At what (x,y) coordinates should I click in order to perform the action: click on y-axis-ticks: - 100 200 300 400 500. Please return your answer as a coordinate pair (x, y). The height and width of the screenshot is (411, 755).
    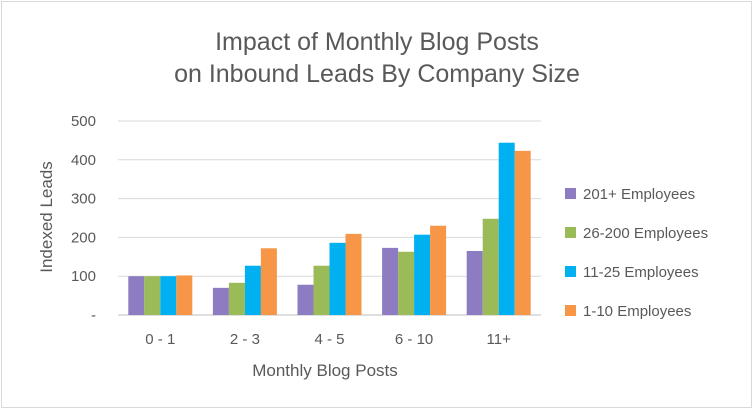
    Looking at the image, I should click on (83, 218).